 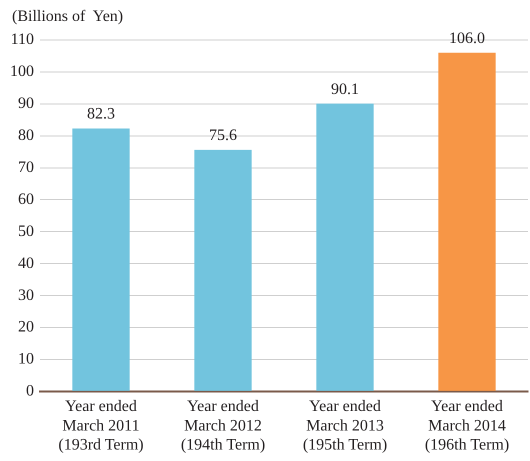 What do you see at coordinates (26, 103) in the screenshot?
I see `y-tick-label: 90` at bounding box center [26, 103].